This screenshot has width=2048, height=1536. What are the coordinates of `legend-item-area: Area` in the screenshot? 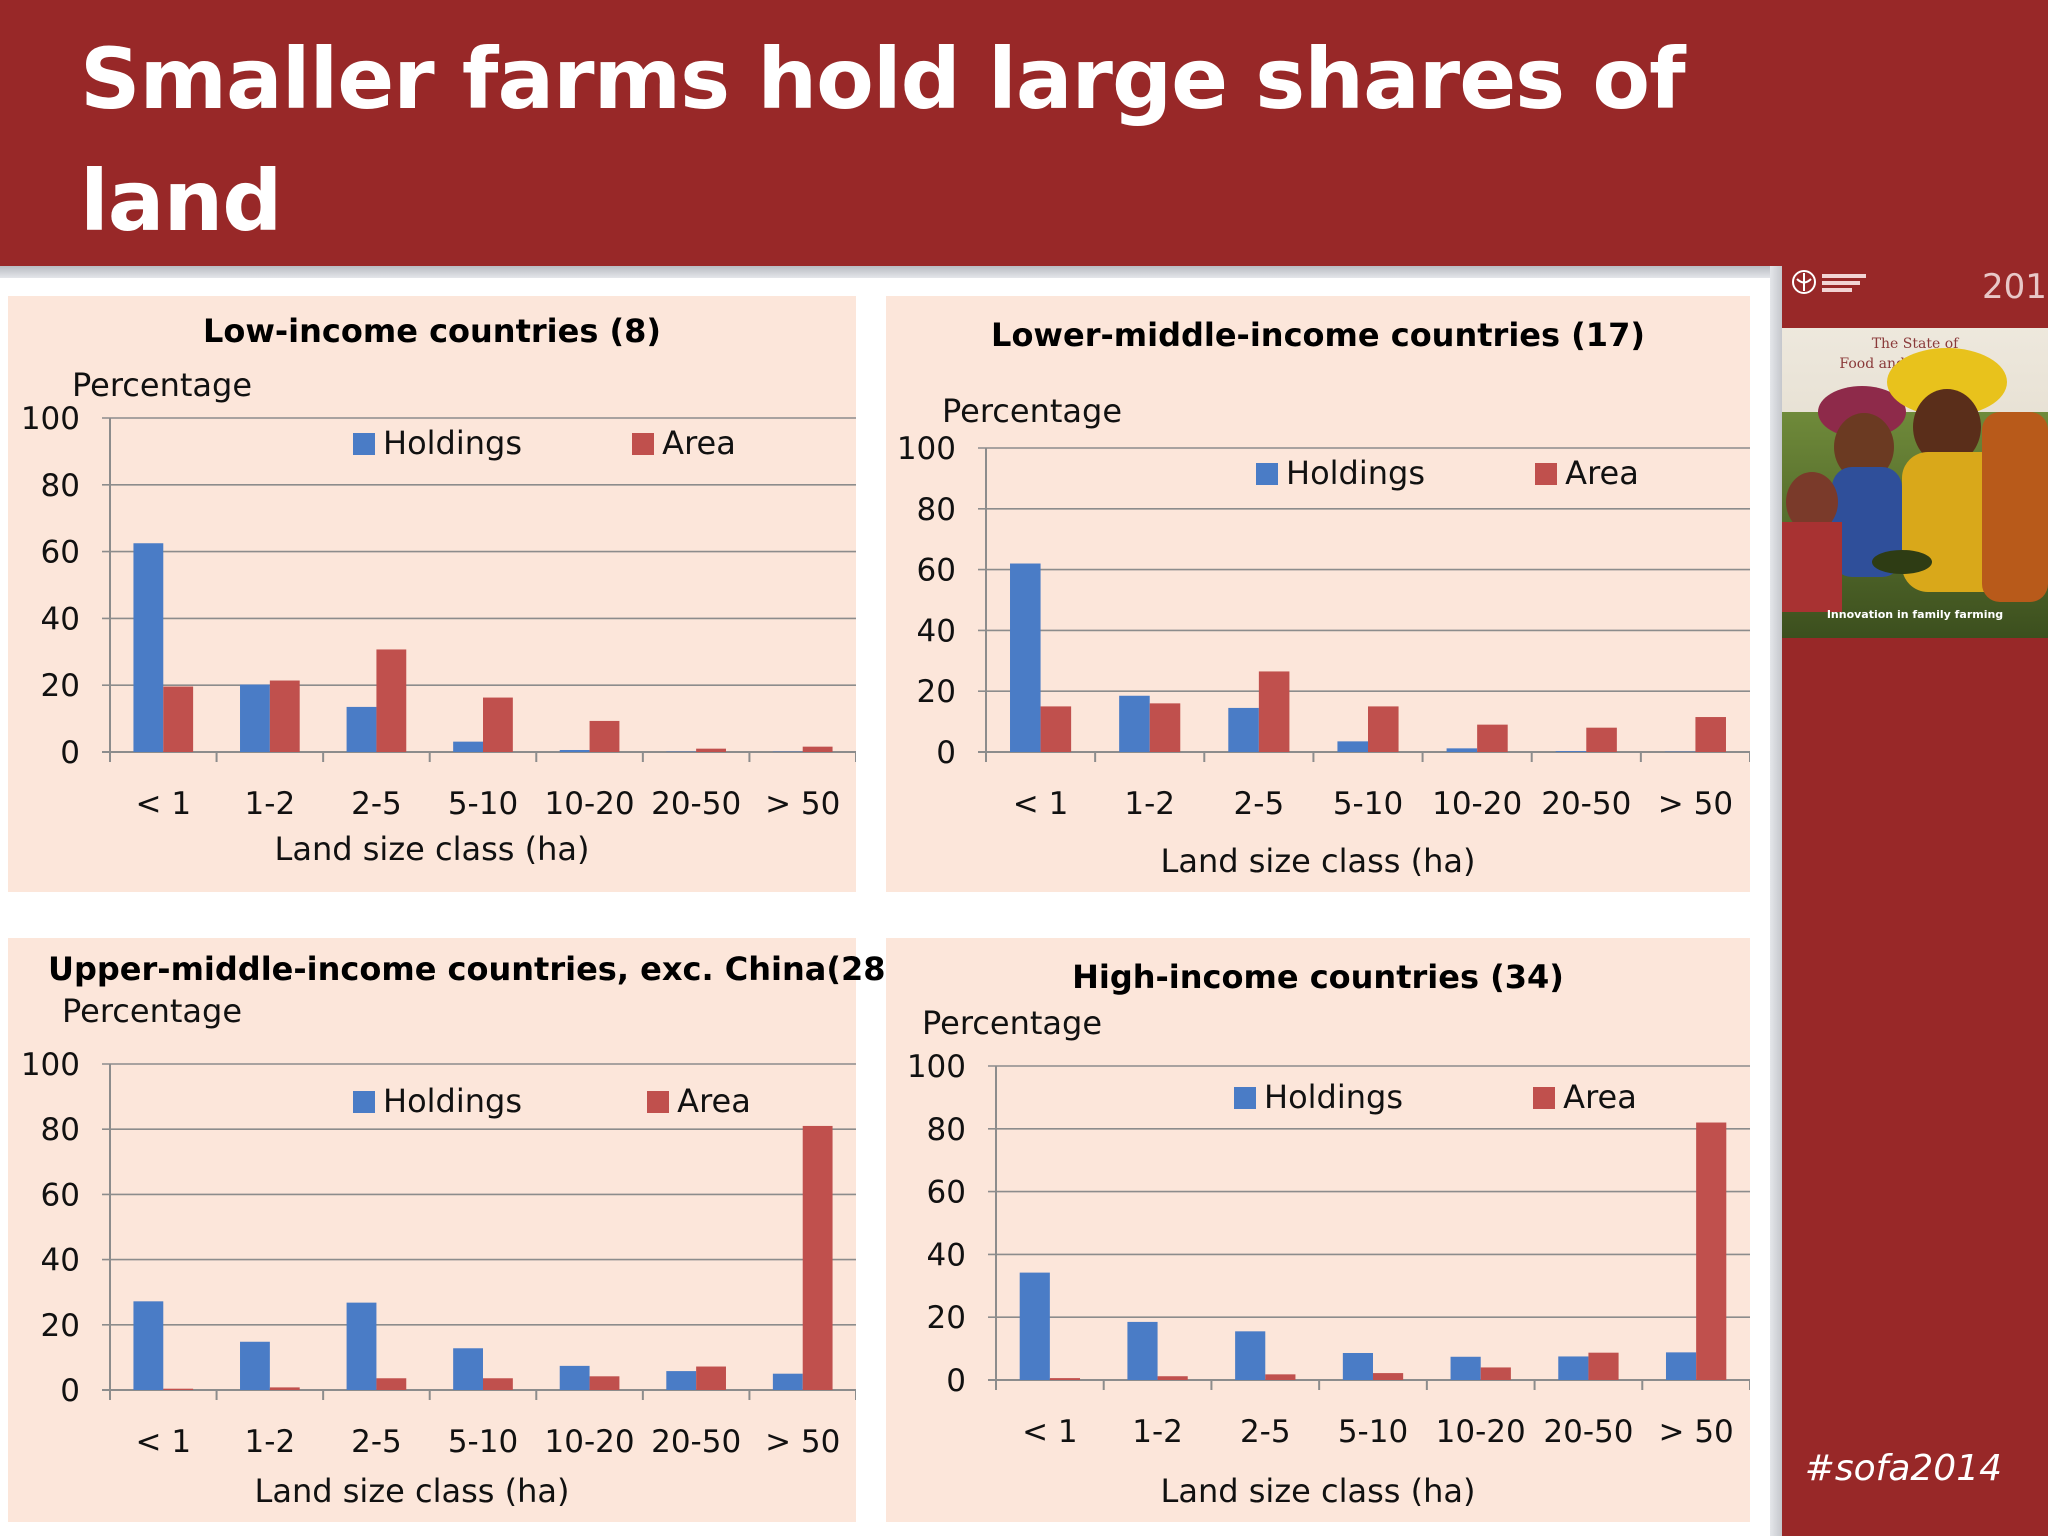 It's located at (1585, 1097).